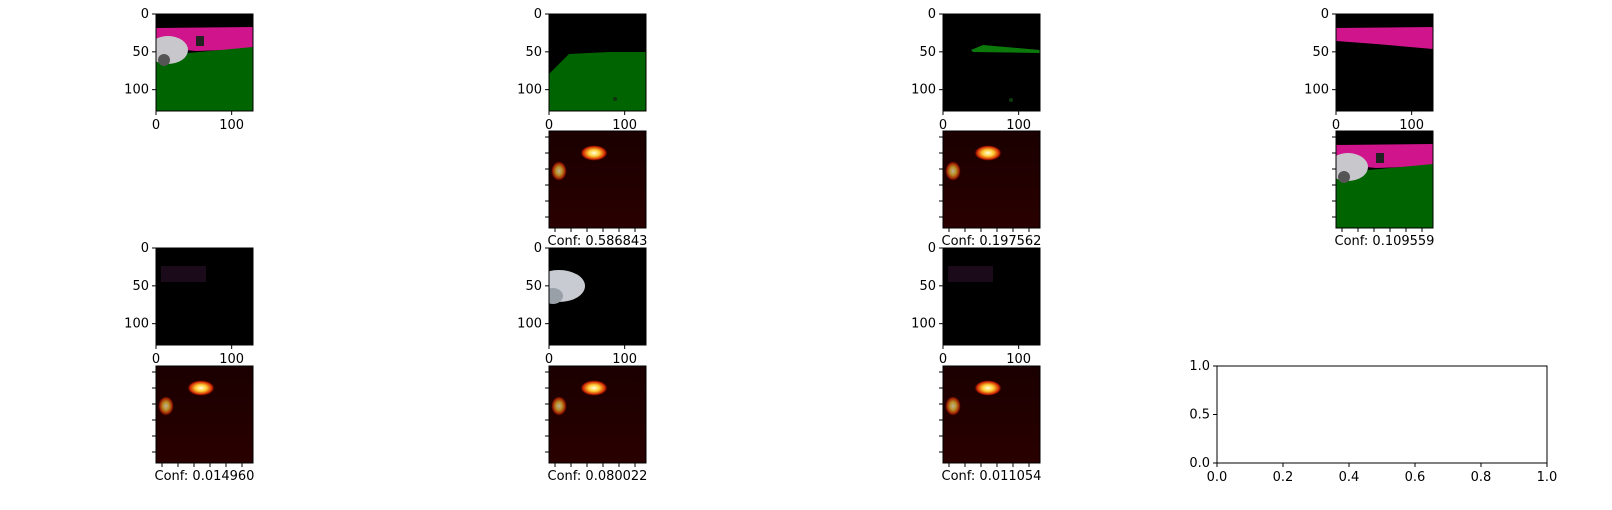 This screenshot has width=1612, height=510. I want to click on panel-1-1: Conf: 0.586843, so click(596, 189).